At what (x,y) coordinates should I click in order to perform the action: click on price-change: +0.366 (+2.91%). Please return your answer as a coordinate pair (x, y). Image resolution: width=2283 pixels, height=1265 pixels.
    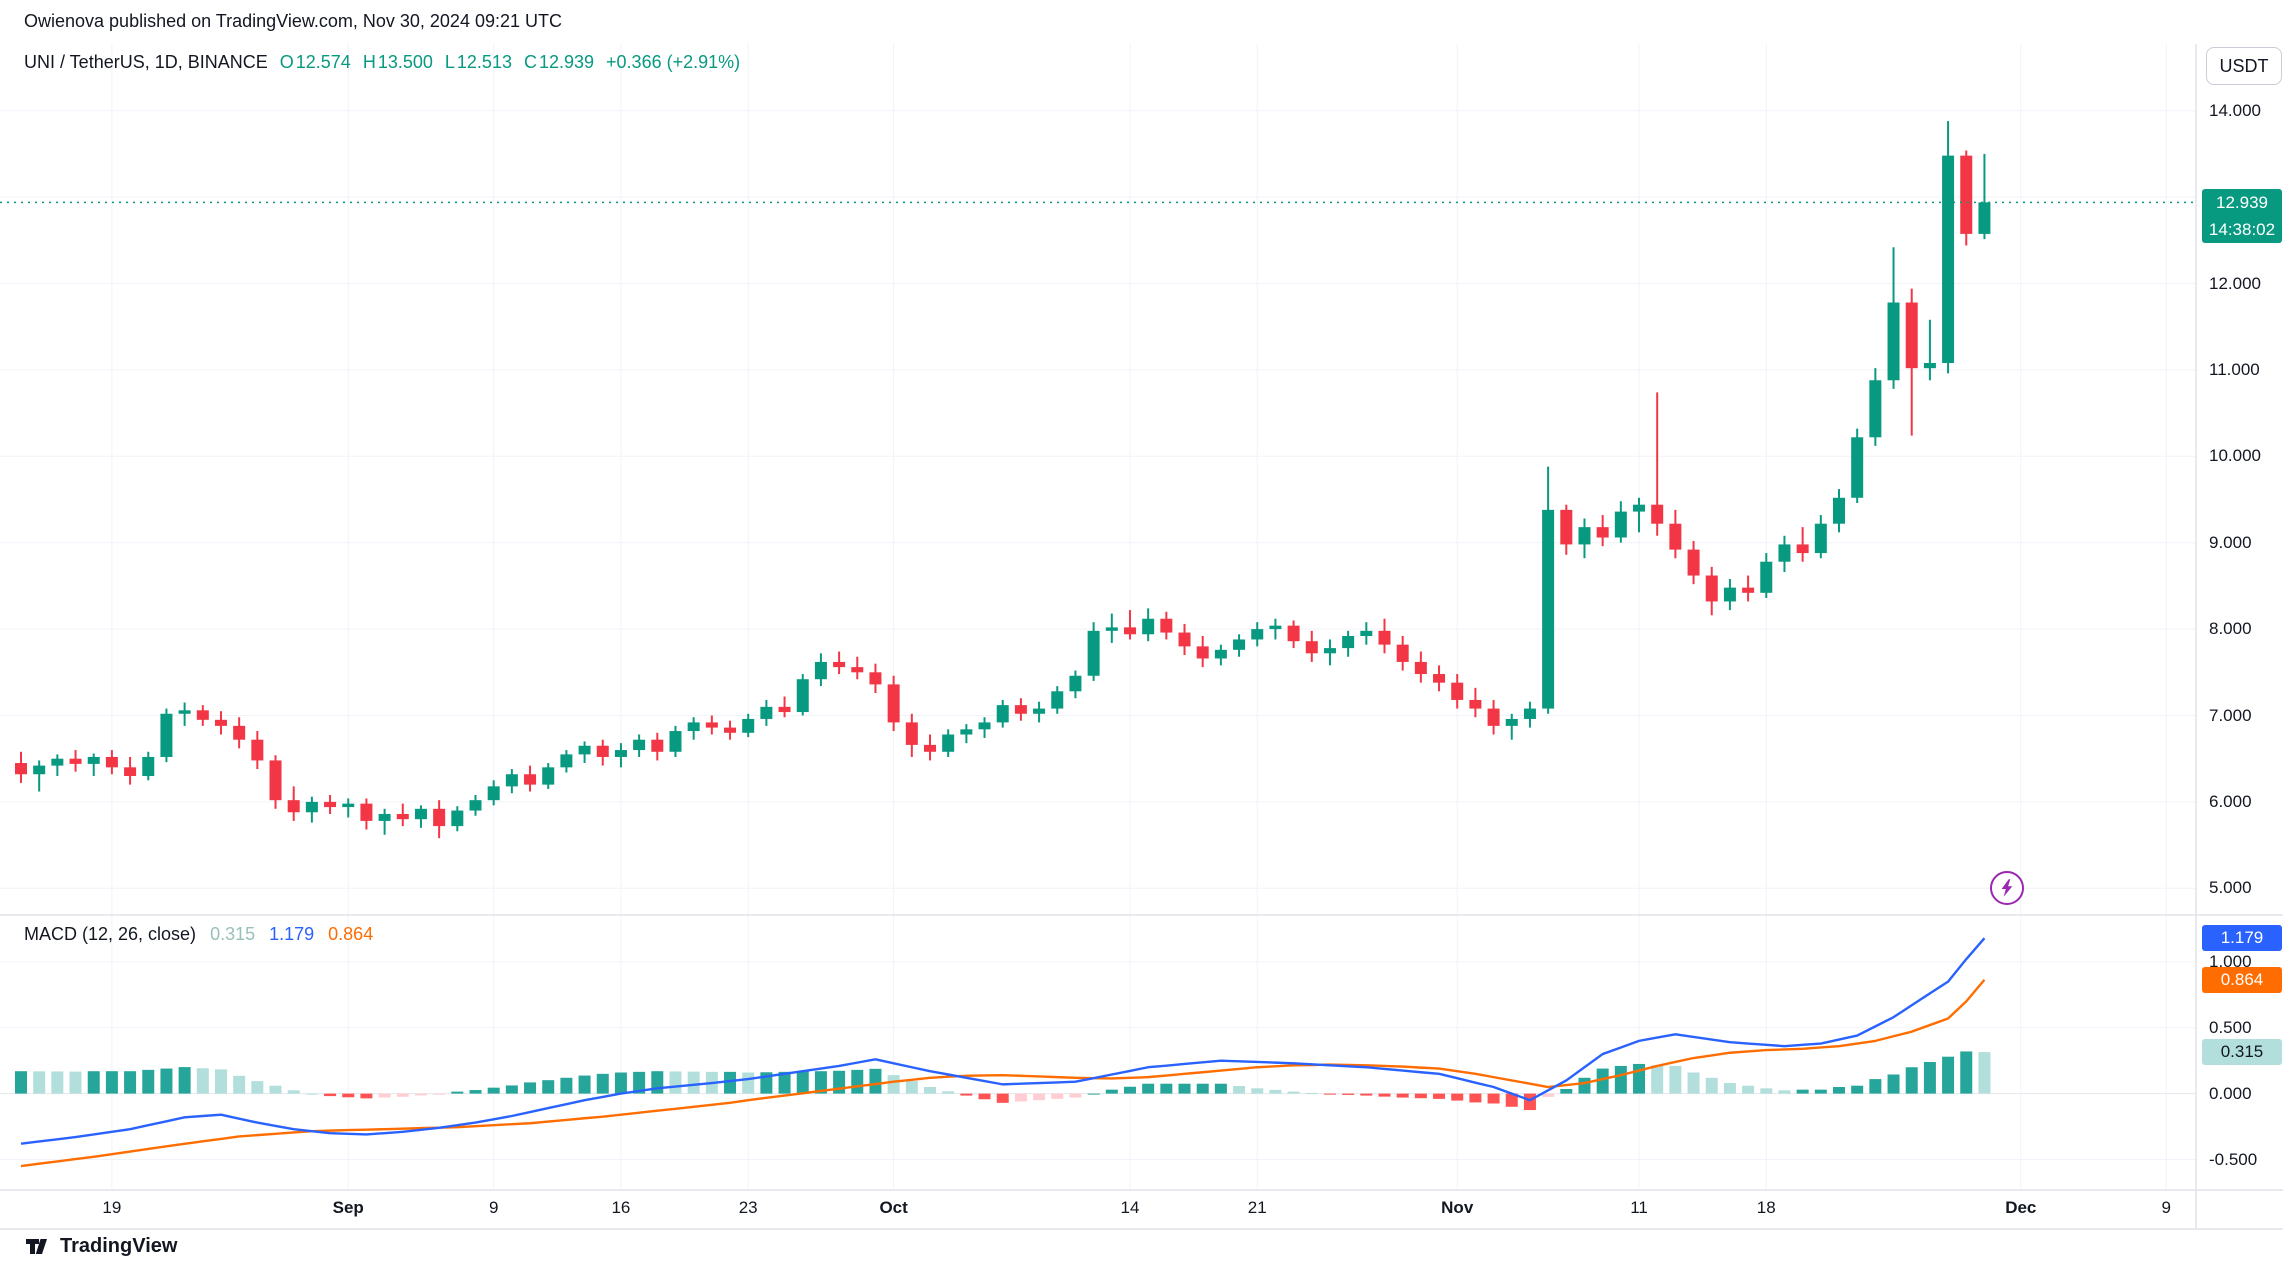
    Looking at the image, I should click on (673, 62).